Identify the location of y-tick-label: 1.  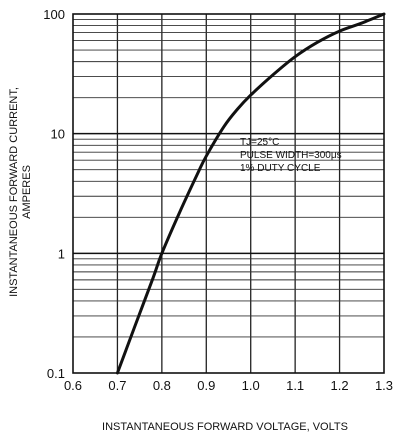
(61, 253).